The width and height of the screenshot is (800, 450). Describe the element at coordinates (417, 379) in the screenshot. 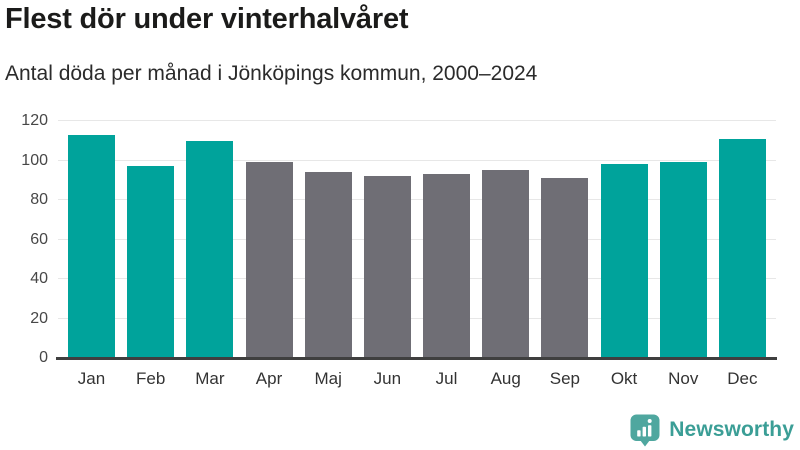

I see `x-axis-labels: Jan Feb Mar Apr Maj Jun Jul Aug Sep Okt Nov Dec` at that location.